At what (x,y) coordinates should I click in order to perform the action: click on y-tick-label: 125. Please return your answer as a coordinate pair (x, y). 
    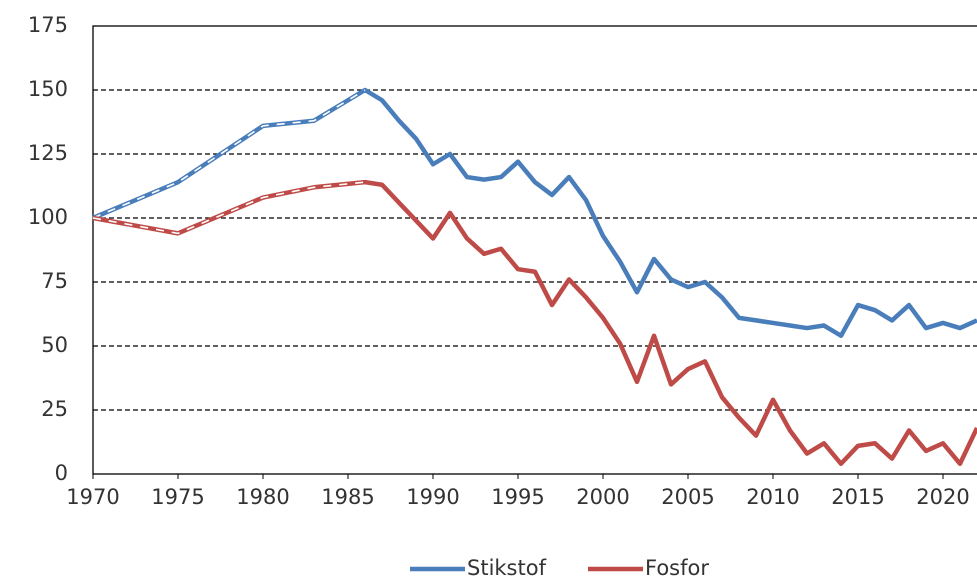
    Looking at the image, I should click on (48, 153).